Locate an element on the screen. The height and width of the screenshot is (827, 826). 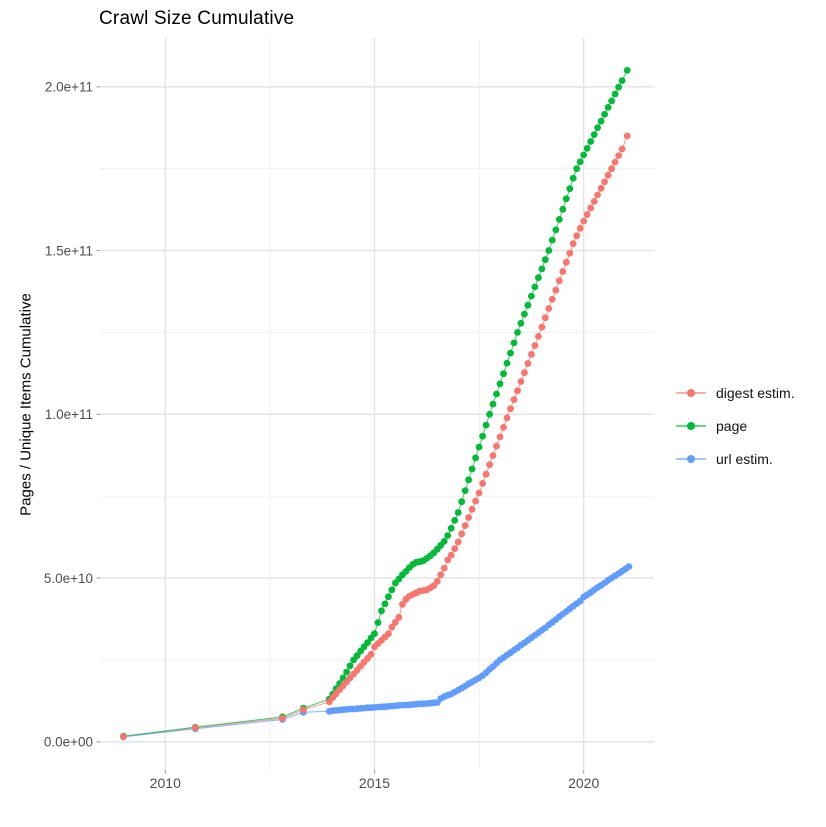
x-tick-labels: 2010 2015 2020 is located at coordinates (375, 783).